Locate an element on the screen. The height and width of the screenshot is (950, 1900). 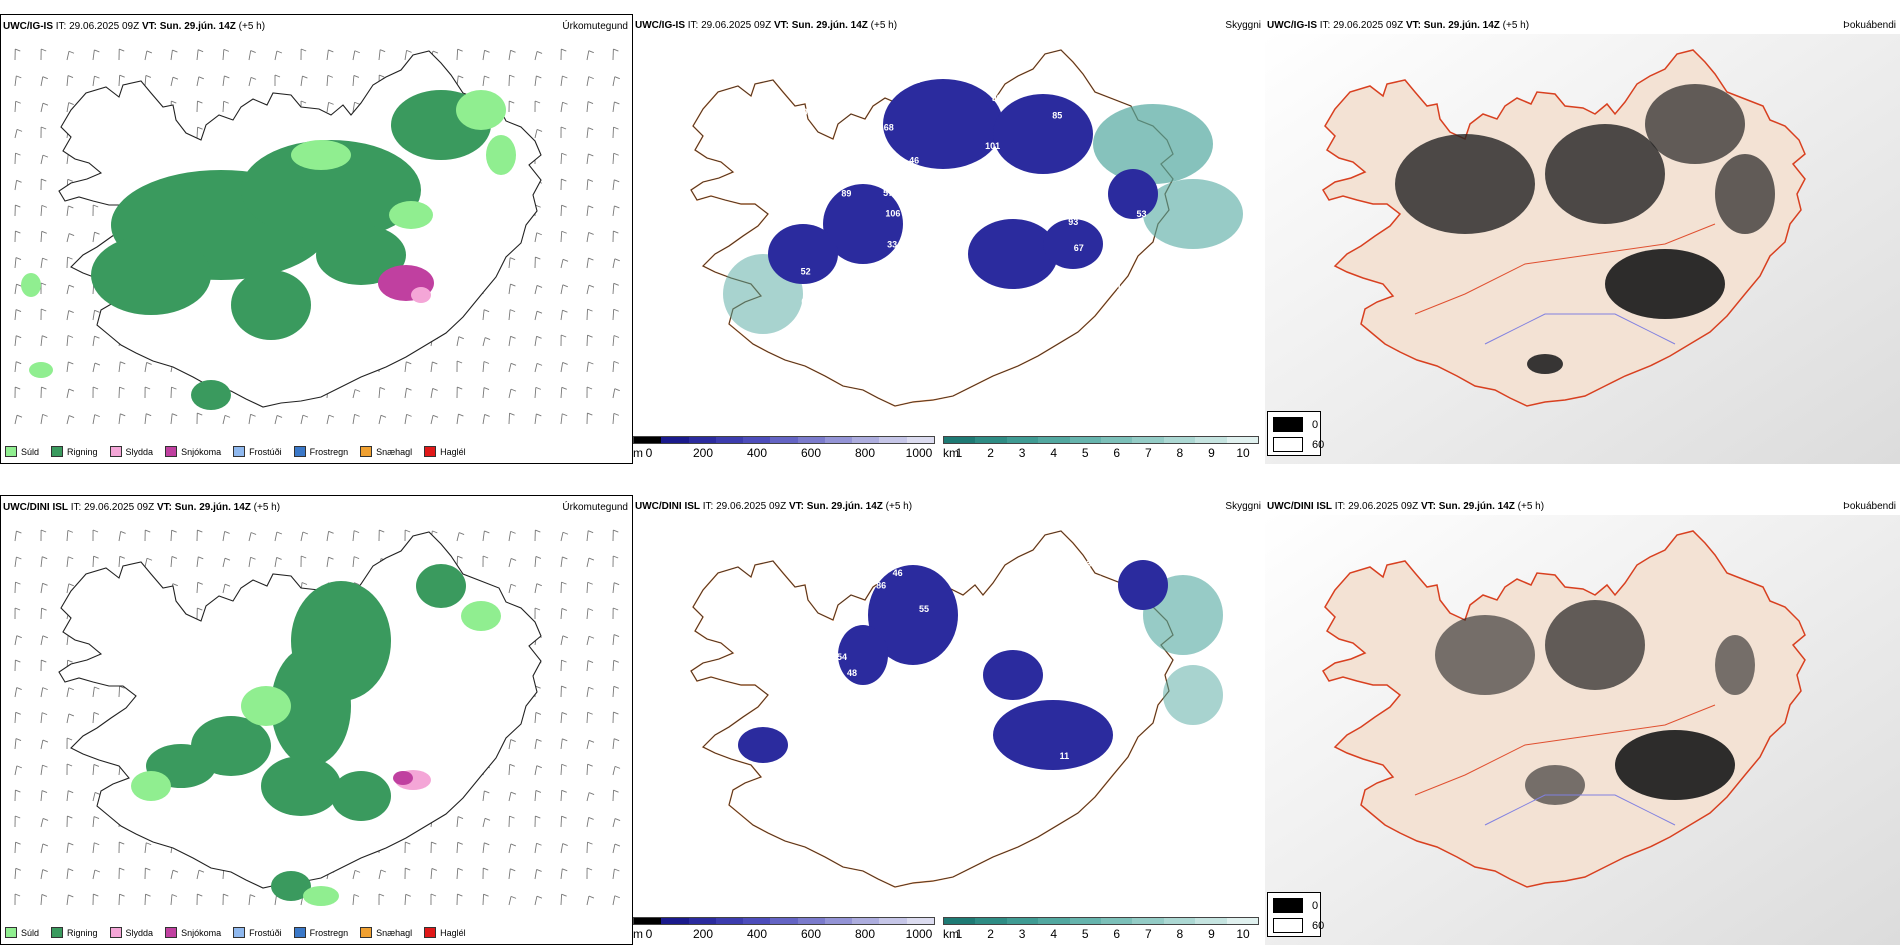
visibility-label: 11 is located at coordinates (1065, 756).